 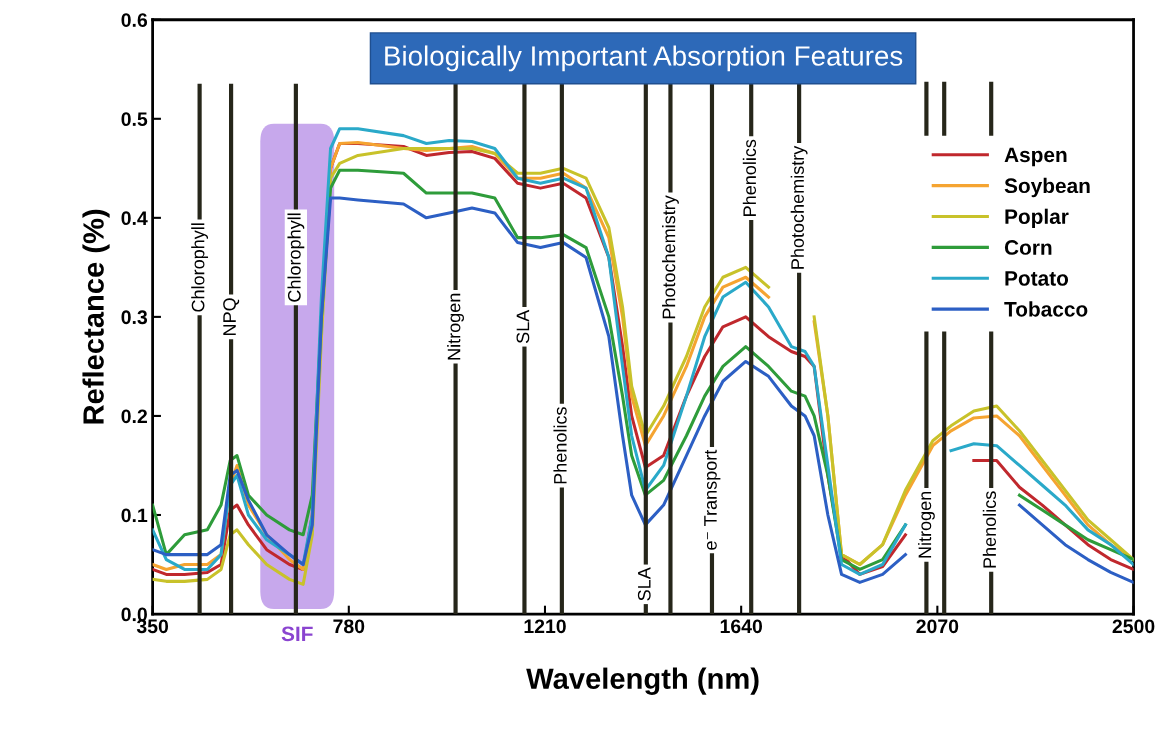 I want to click on legend-label: Potato, so click(x=1037, y=278).